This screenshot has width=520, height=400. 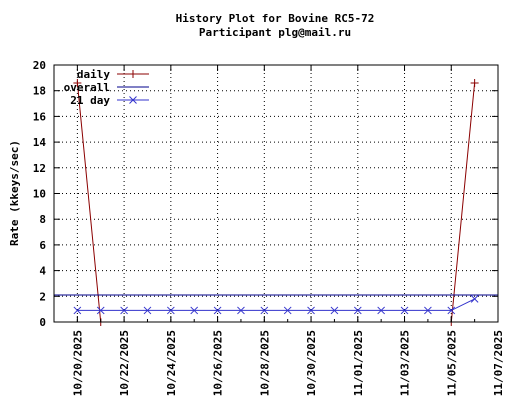 What do you see at coordinates (275, 32) in the screenshot?
I see `chart-subtitle: Participant plg@mail.ru` at bounding box center [275, 32].